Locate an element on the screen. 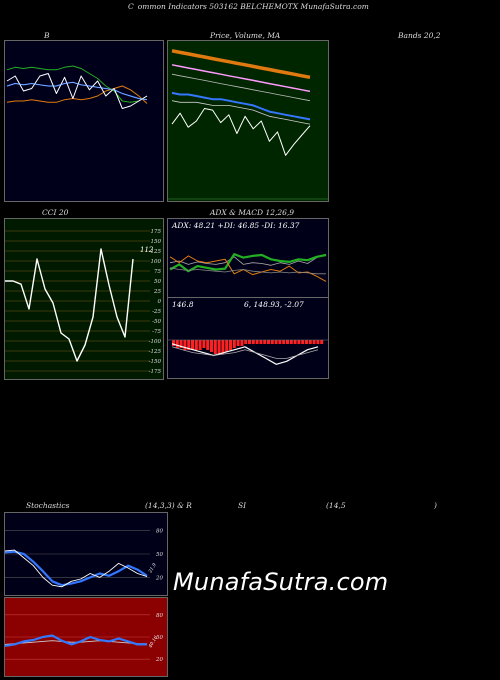 This screenshot has height=680, width=500. price-ma-long is located at coordinates (241, 64).